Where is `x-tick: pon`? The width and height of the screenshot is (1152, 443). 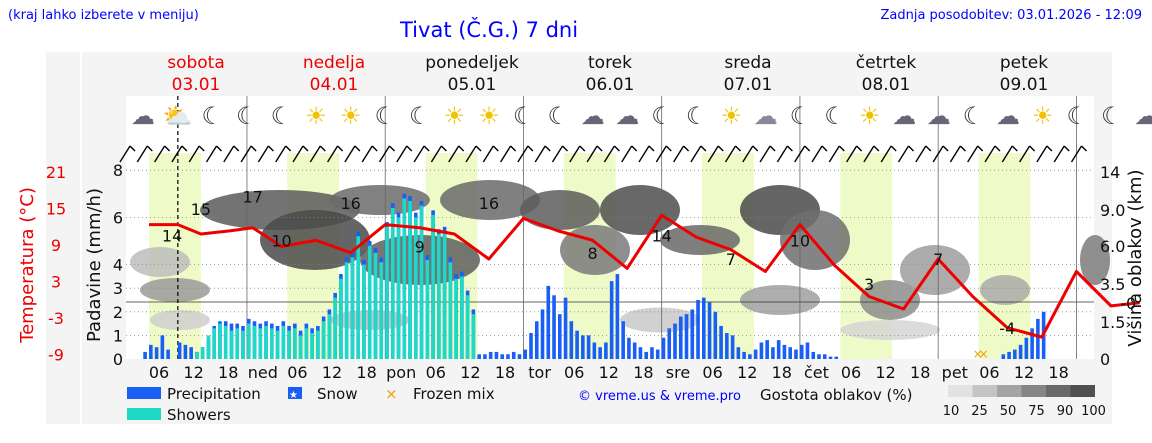 x-tick: pon is located at coordinates (401, 372).